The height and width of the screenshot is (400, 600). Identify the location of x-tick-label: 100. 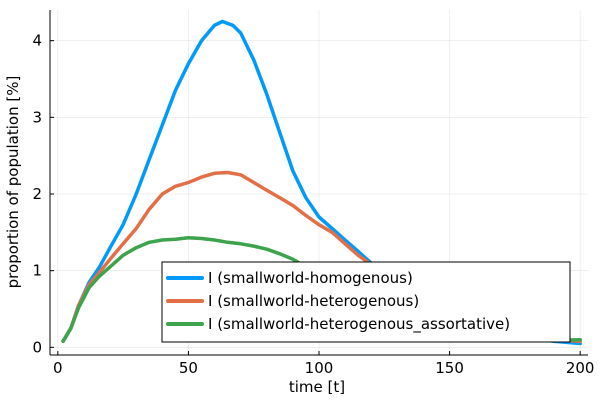
(319, 368).